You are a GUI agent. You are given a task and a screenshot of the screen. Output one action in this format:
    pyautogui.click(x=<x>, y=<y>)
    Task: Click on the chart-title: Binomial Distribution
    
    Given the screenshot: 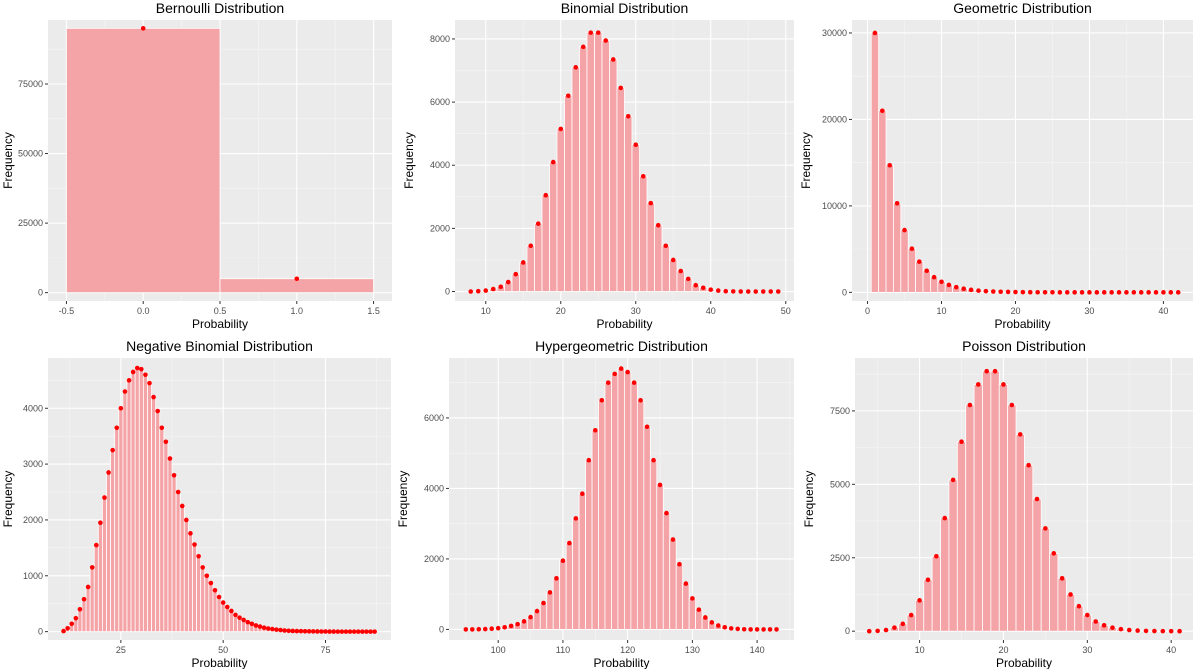 What is the action you would take?
    pyautogui.click(x=625, y=8)
    